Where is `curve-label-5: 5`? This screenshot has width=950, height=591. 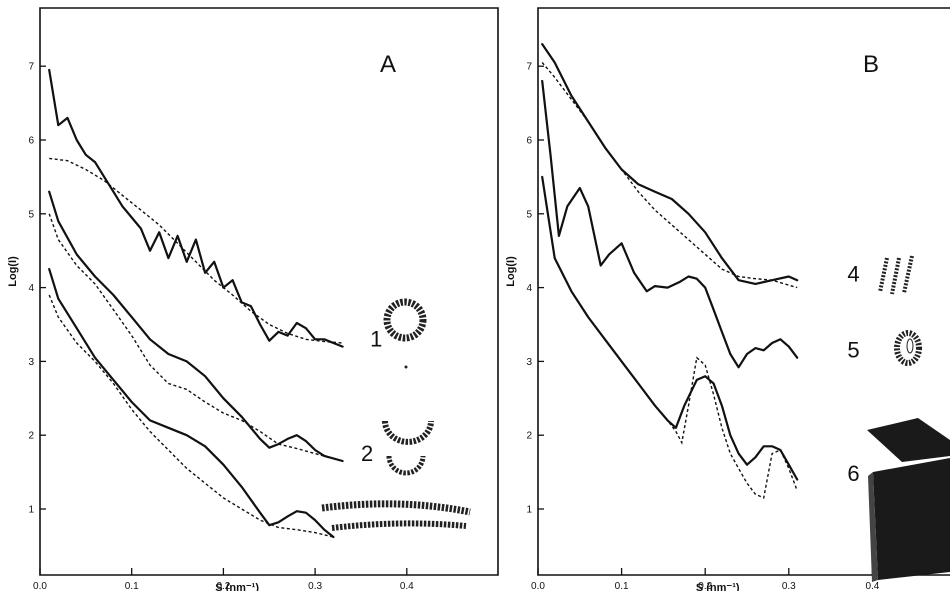
curve-label-5: 5 is located at coordinates (853, 350).